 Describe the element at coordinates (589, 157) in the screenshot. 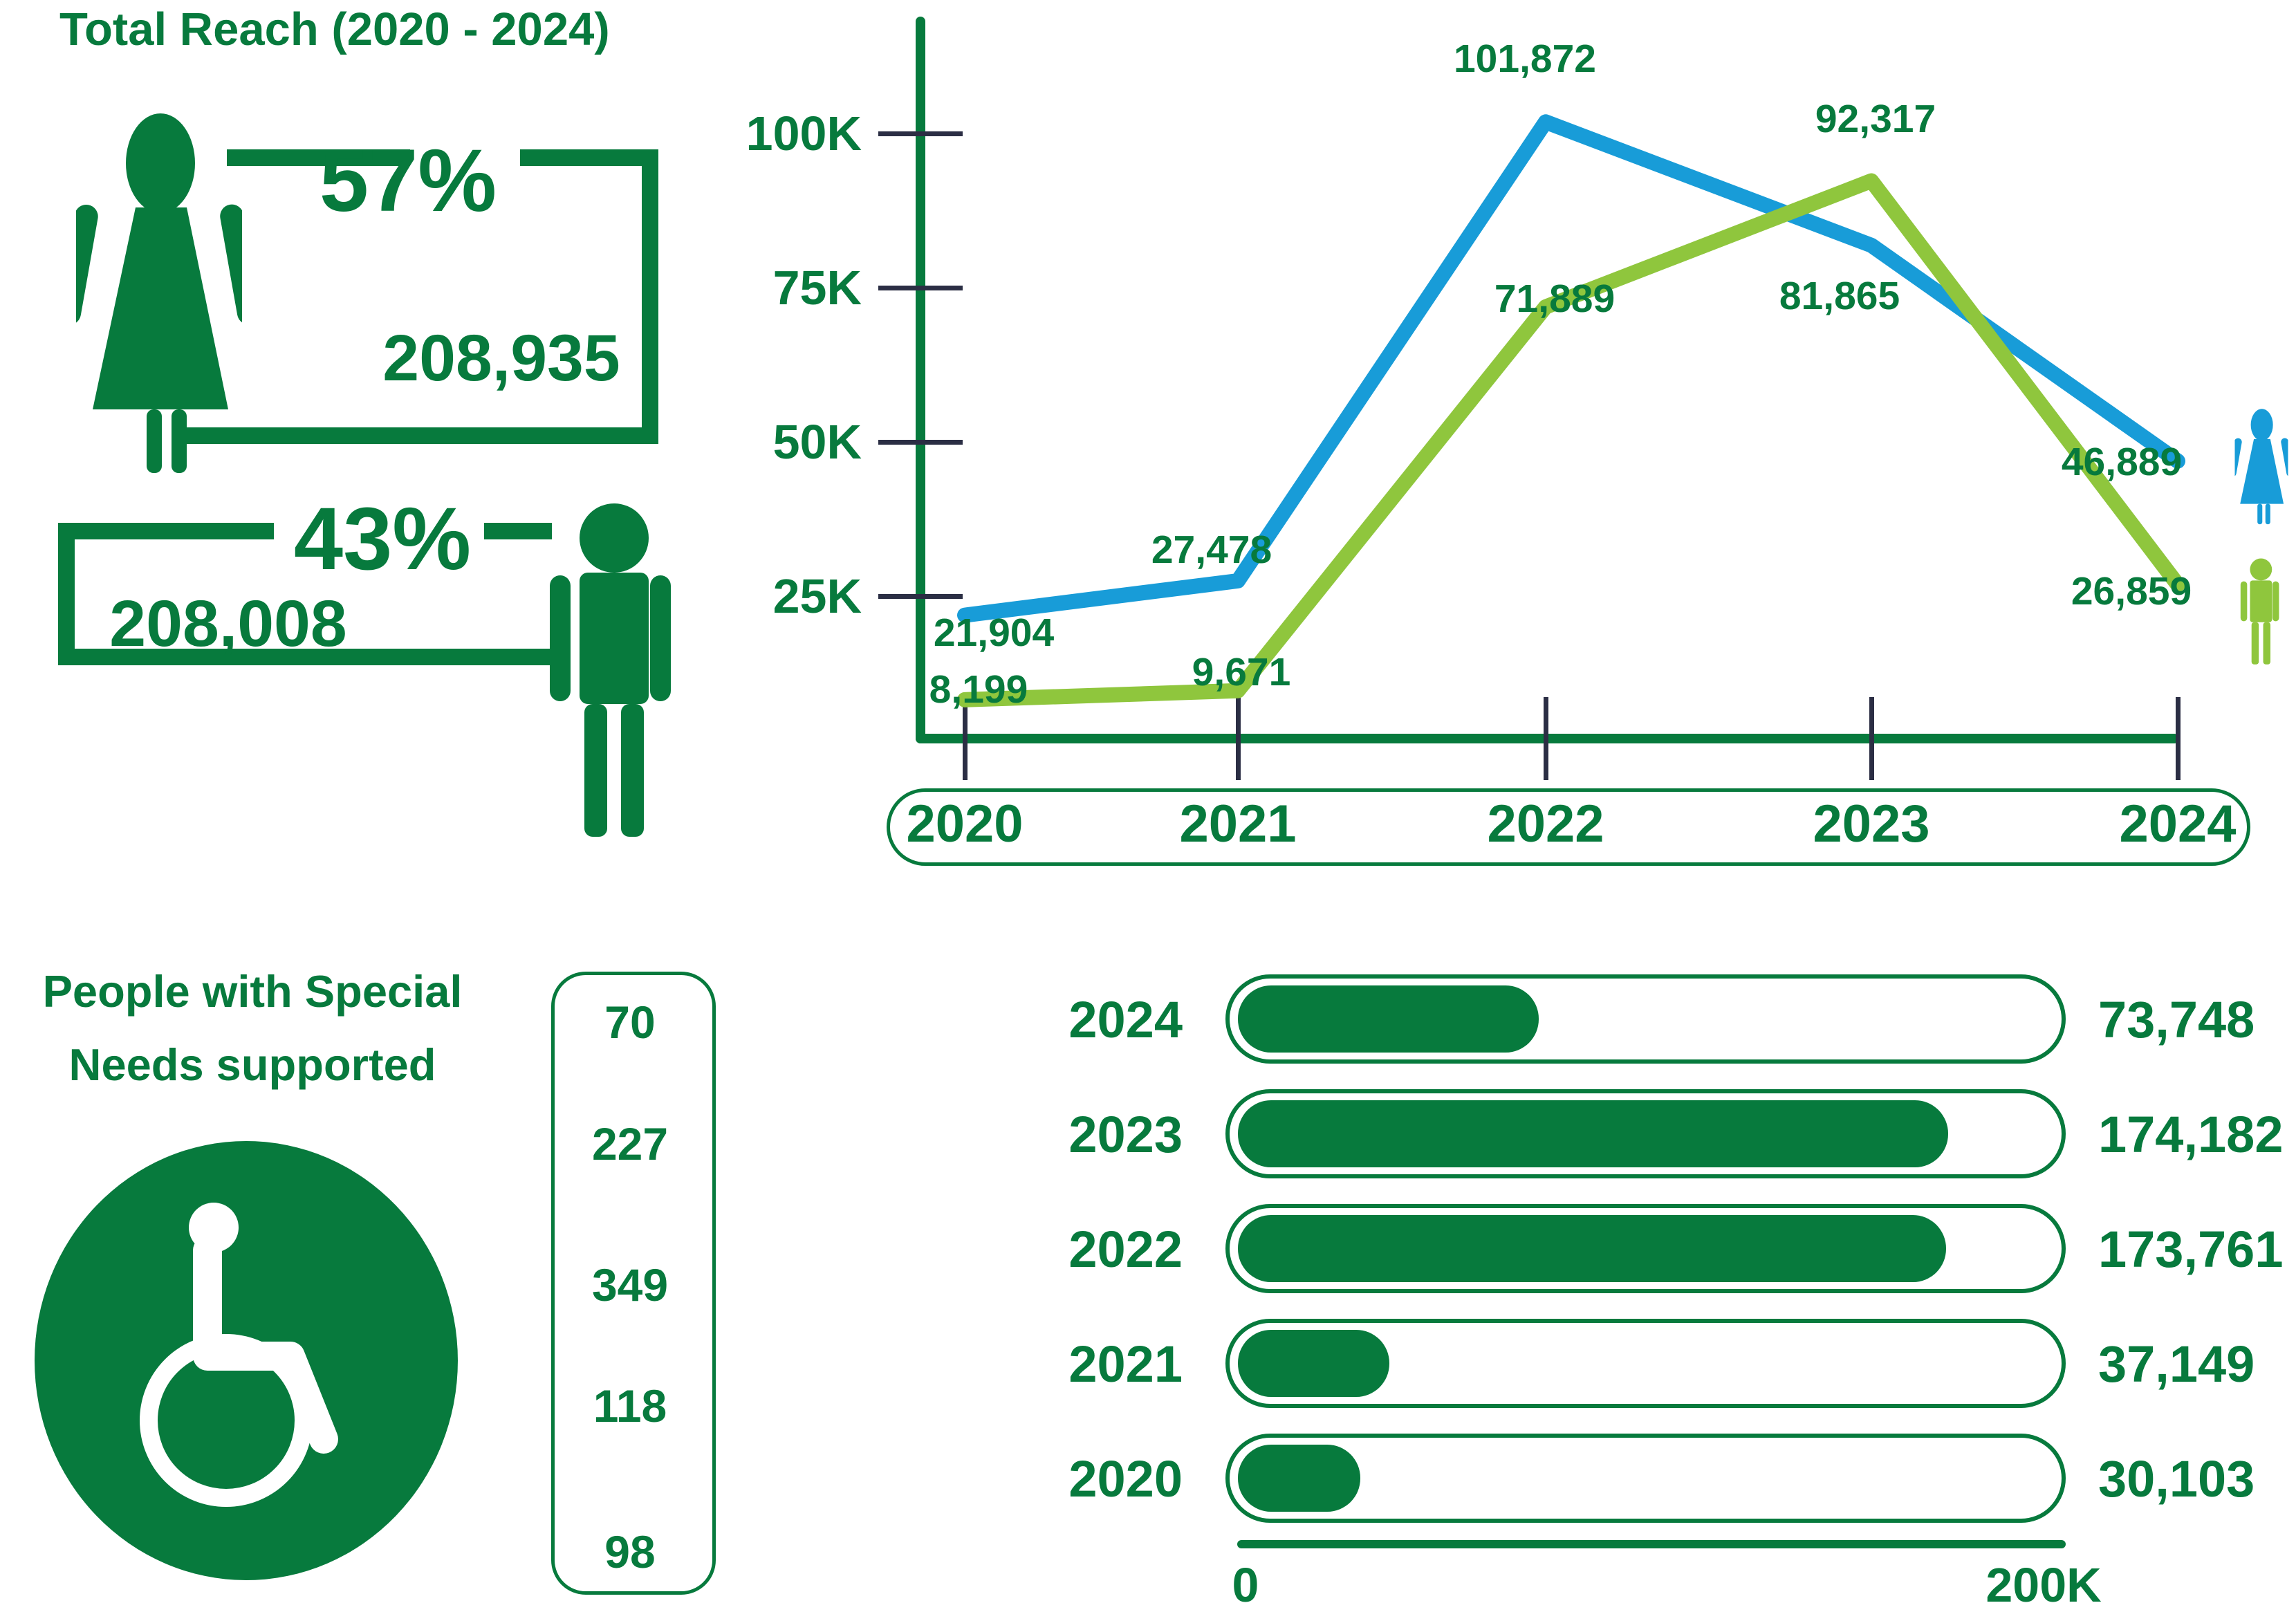

I see `female-connector-right` at that location.